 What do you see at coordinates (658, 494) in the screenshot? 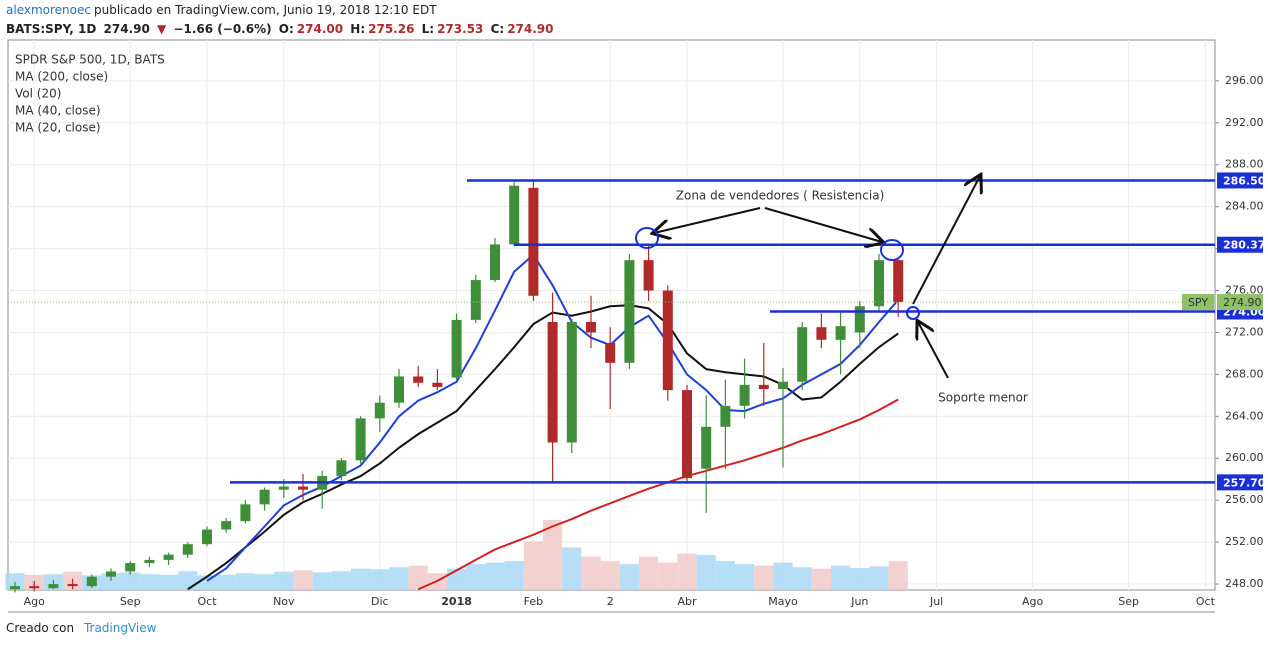
I see `ma-line` at bounding box center [658, 494].